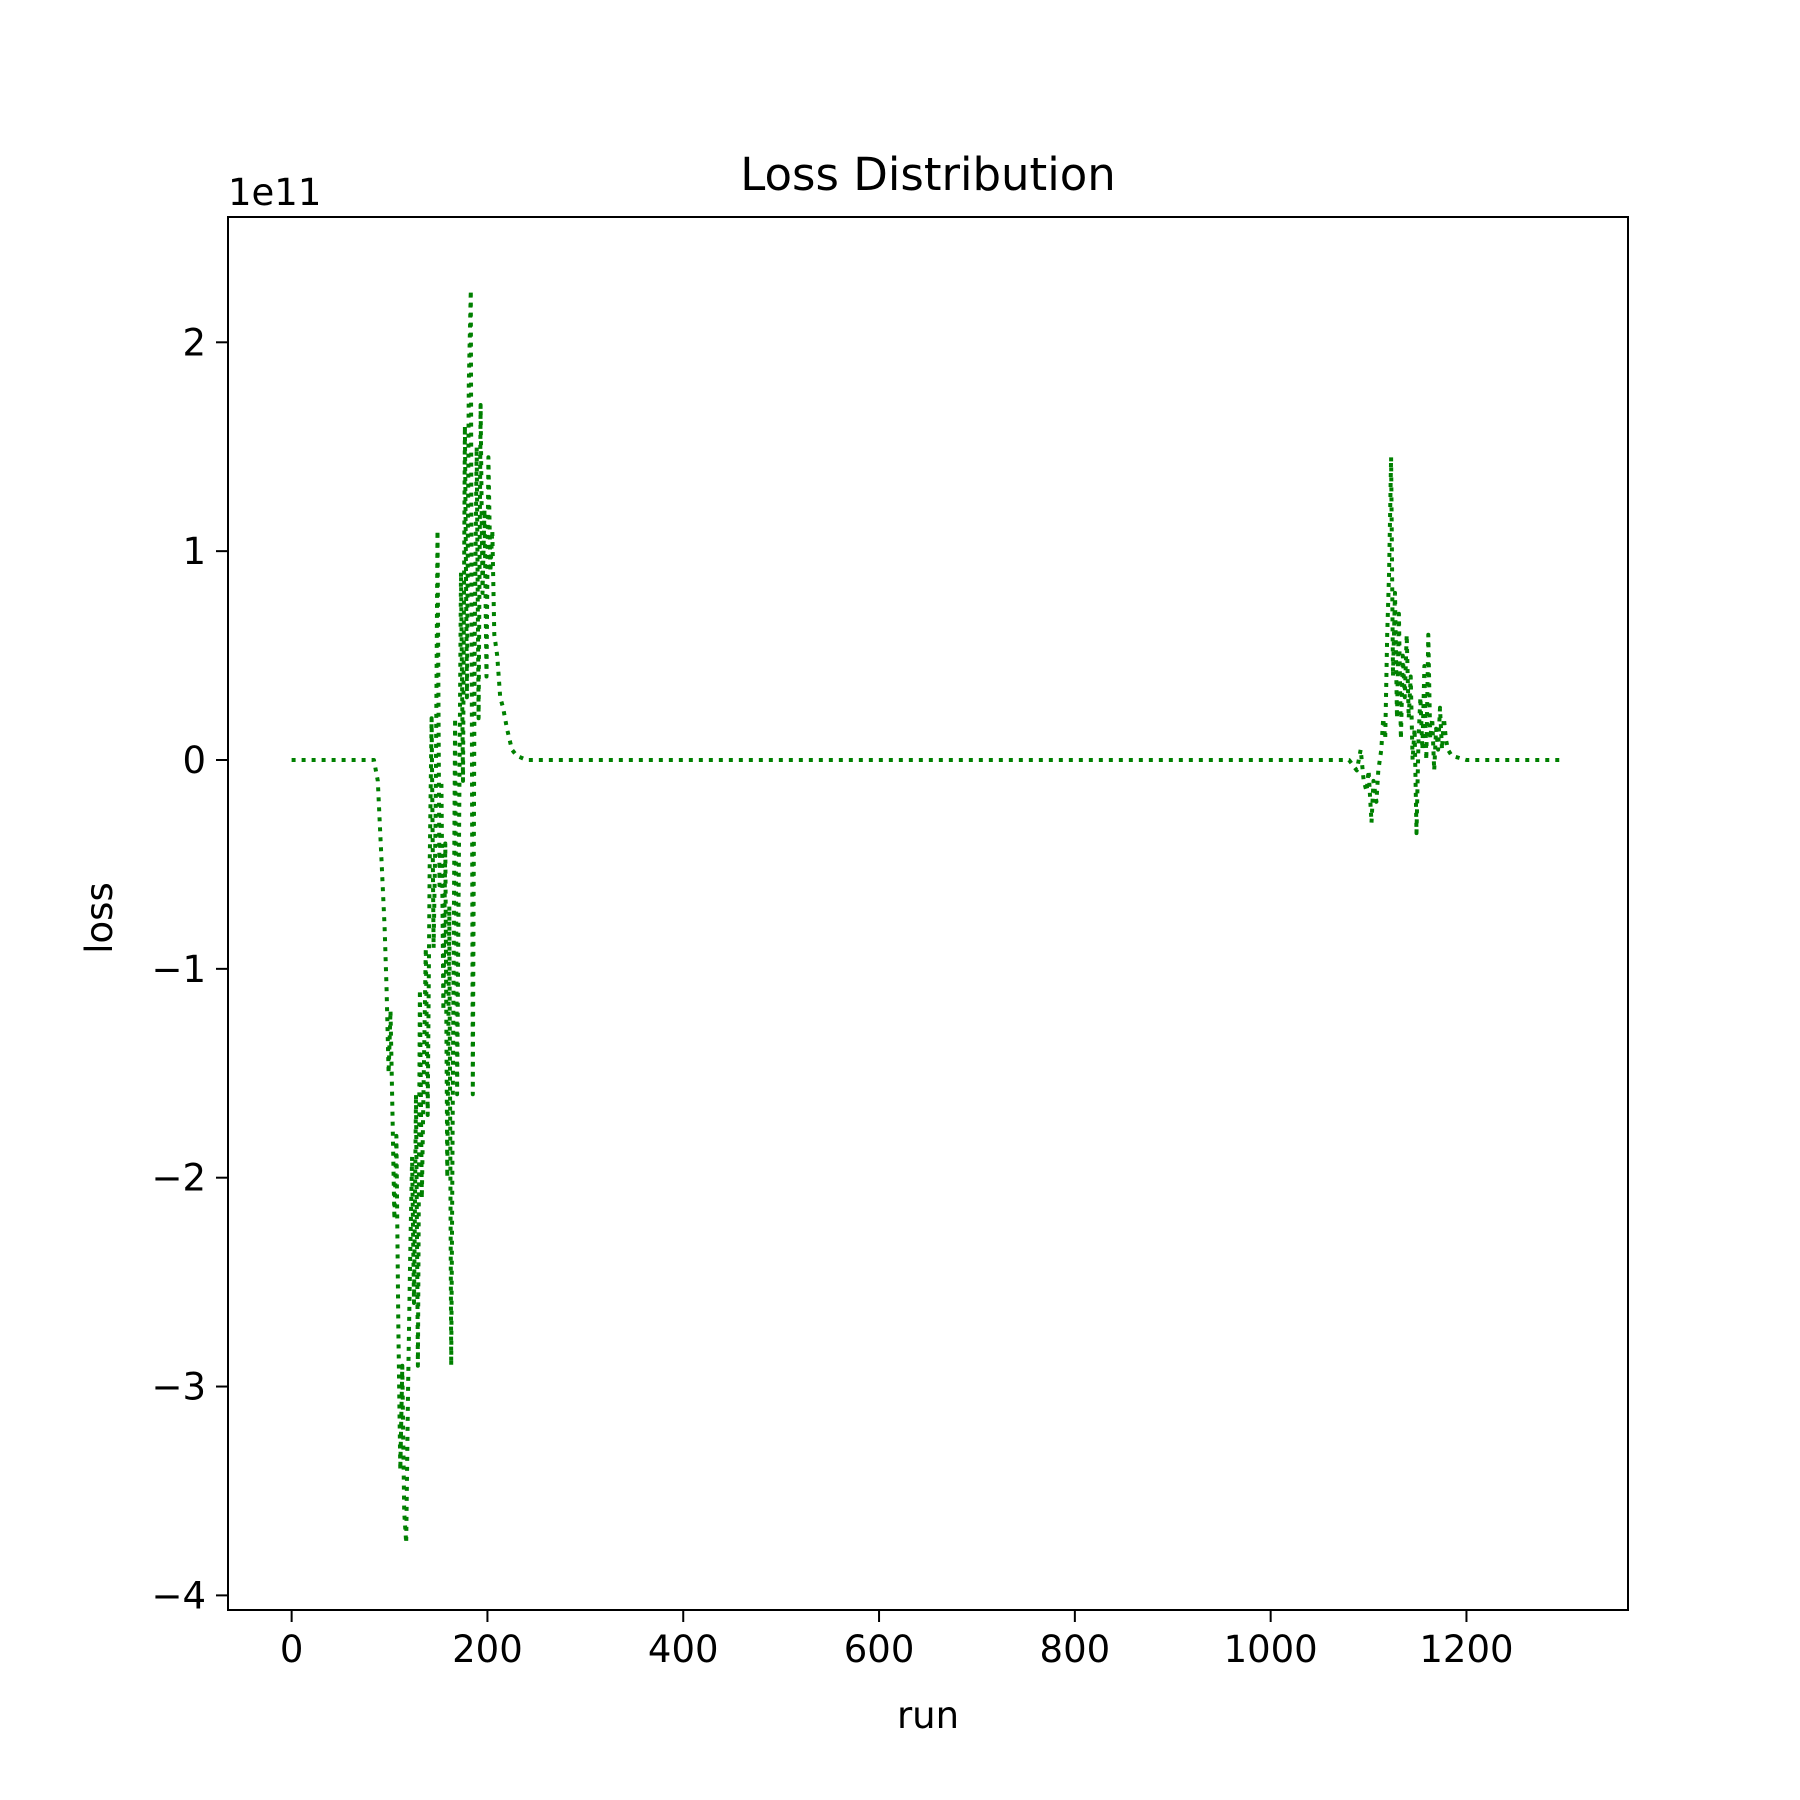 Image resolution: width=1800 pixels, height=1800 pixels. What do you see at coordinates (1271, 1649) in the screenshot?
I see `x-tick-label: 1000` at bounding box center [1271, 1649].